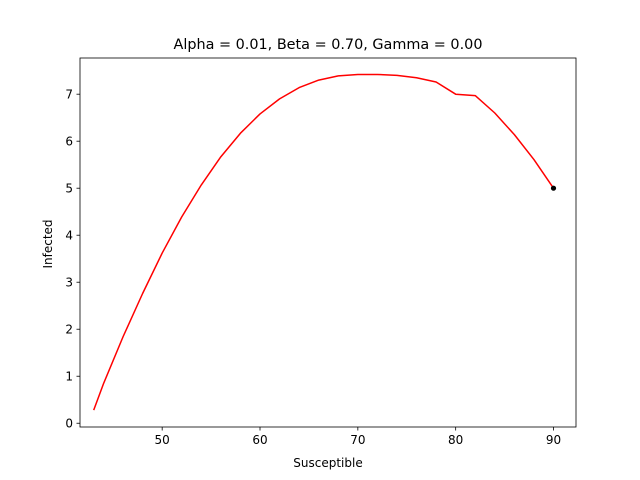 This screenshot has width=640, height=480. Describe the element at coordinates (553, 440) in the screenshot. I see `x-tick-label: 90` at that location.